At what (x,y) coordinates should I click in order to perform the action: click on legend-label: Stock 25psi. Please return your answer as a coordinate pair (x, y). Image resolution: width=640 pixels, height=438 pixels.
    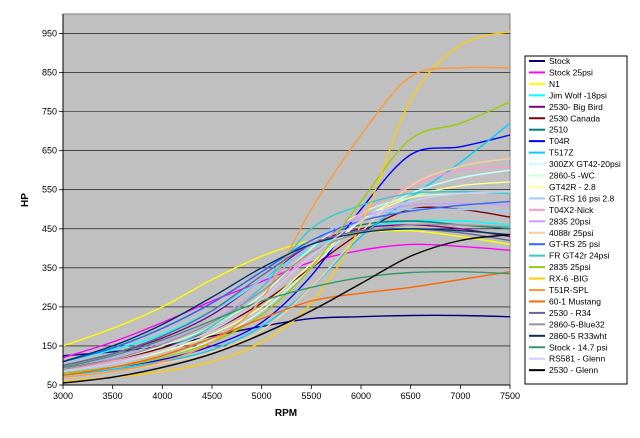
    Looking at the image, I should click on (571, 72).